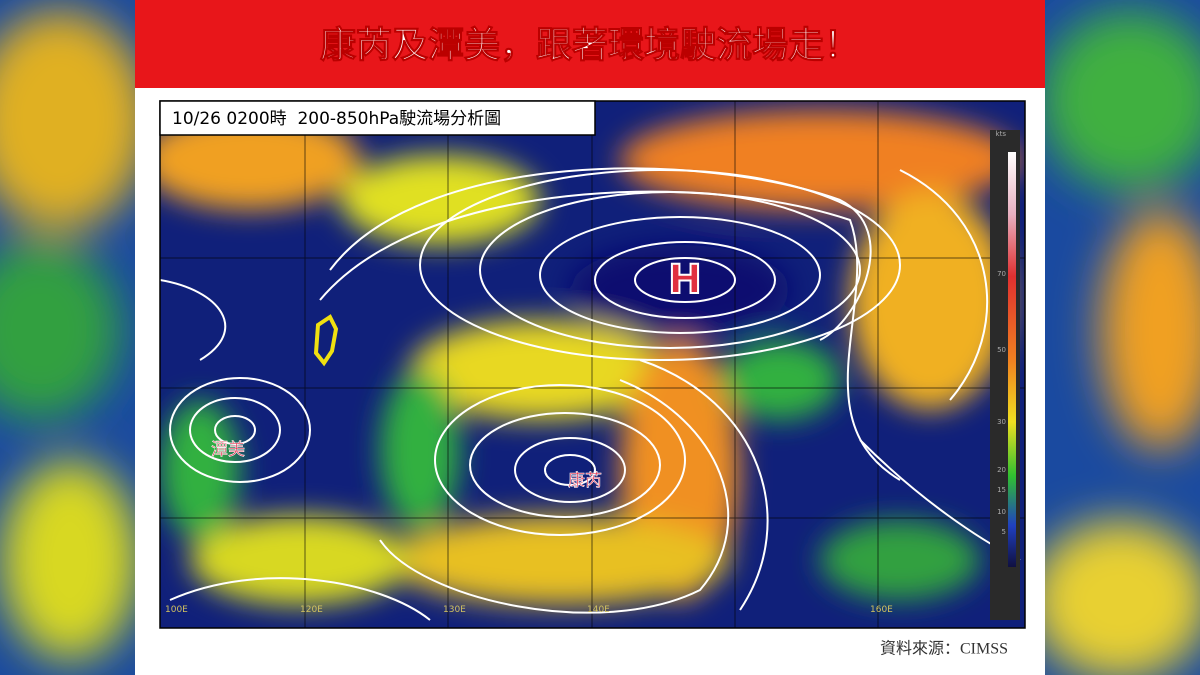 The width and height of the screenshot is (1200, 675). Describe the element at coordinates (944, 649) in the screenshot. I see `source-credit: 資料來源：CIMSS` at that location.